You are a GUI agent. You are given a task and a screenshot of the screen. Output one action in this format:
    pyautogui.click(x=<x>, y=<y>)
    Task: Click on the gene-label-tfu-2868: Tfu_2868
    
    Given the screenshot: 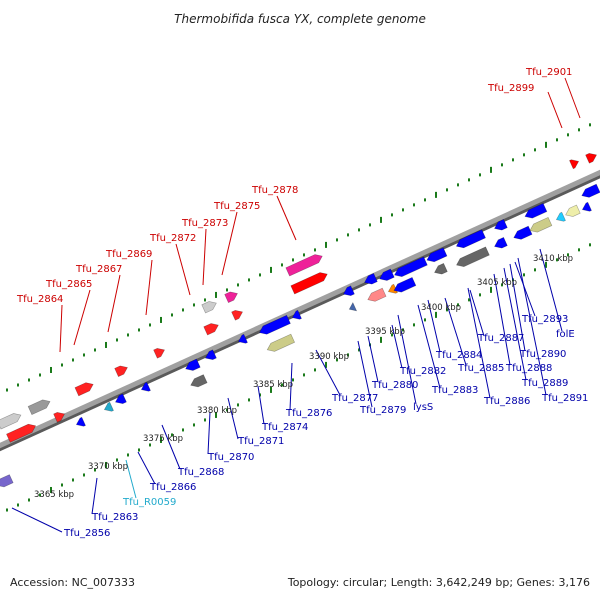 What is the action you would take?
    pyautogui.click(x=200, y=472)
    